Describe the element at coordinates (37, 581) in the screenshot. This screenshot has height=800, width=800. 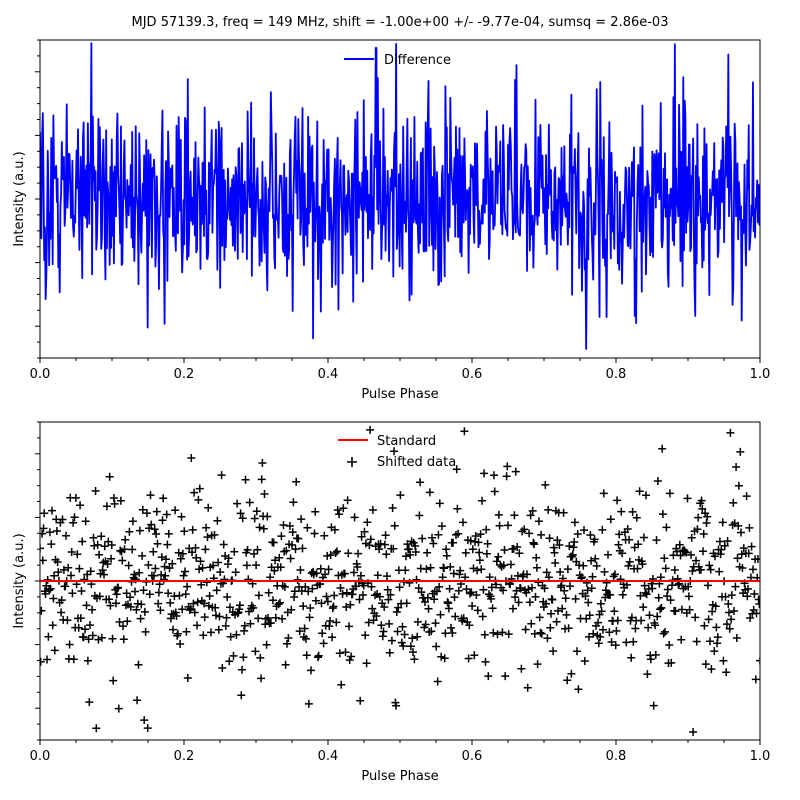
I see `bottom-y-ticks` at that location.